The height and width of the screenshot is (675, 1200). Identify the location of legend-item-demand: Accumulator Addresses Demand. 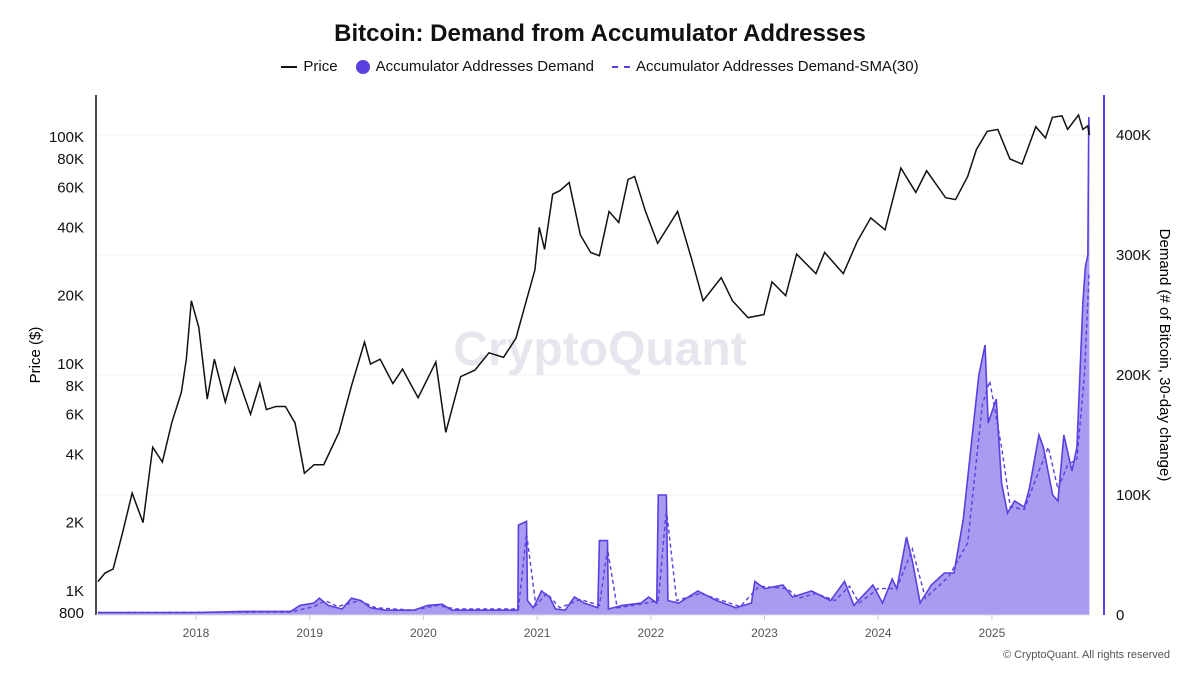
(474, 66).